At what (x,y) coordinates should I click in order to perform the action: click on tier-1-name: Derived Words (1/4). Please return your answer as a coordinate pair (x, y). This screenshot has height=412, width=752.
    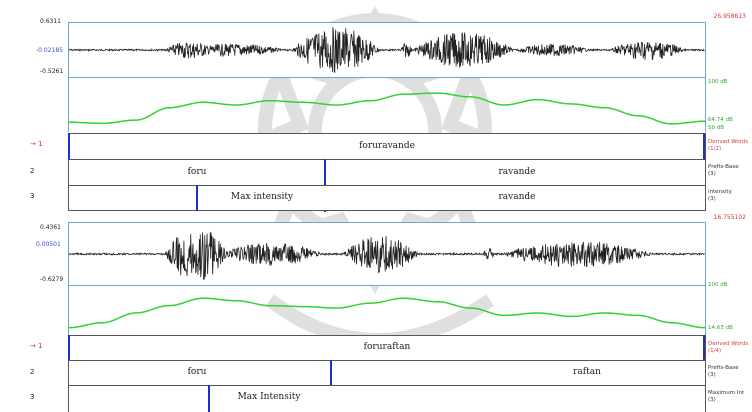
    Looking at the image, I should click on (728, 347).